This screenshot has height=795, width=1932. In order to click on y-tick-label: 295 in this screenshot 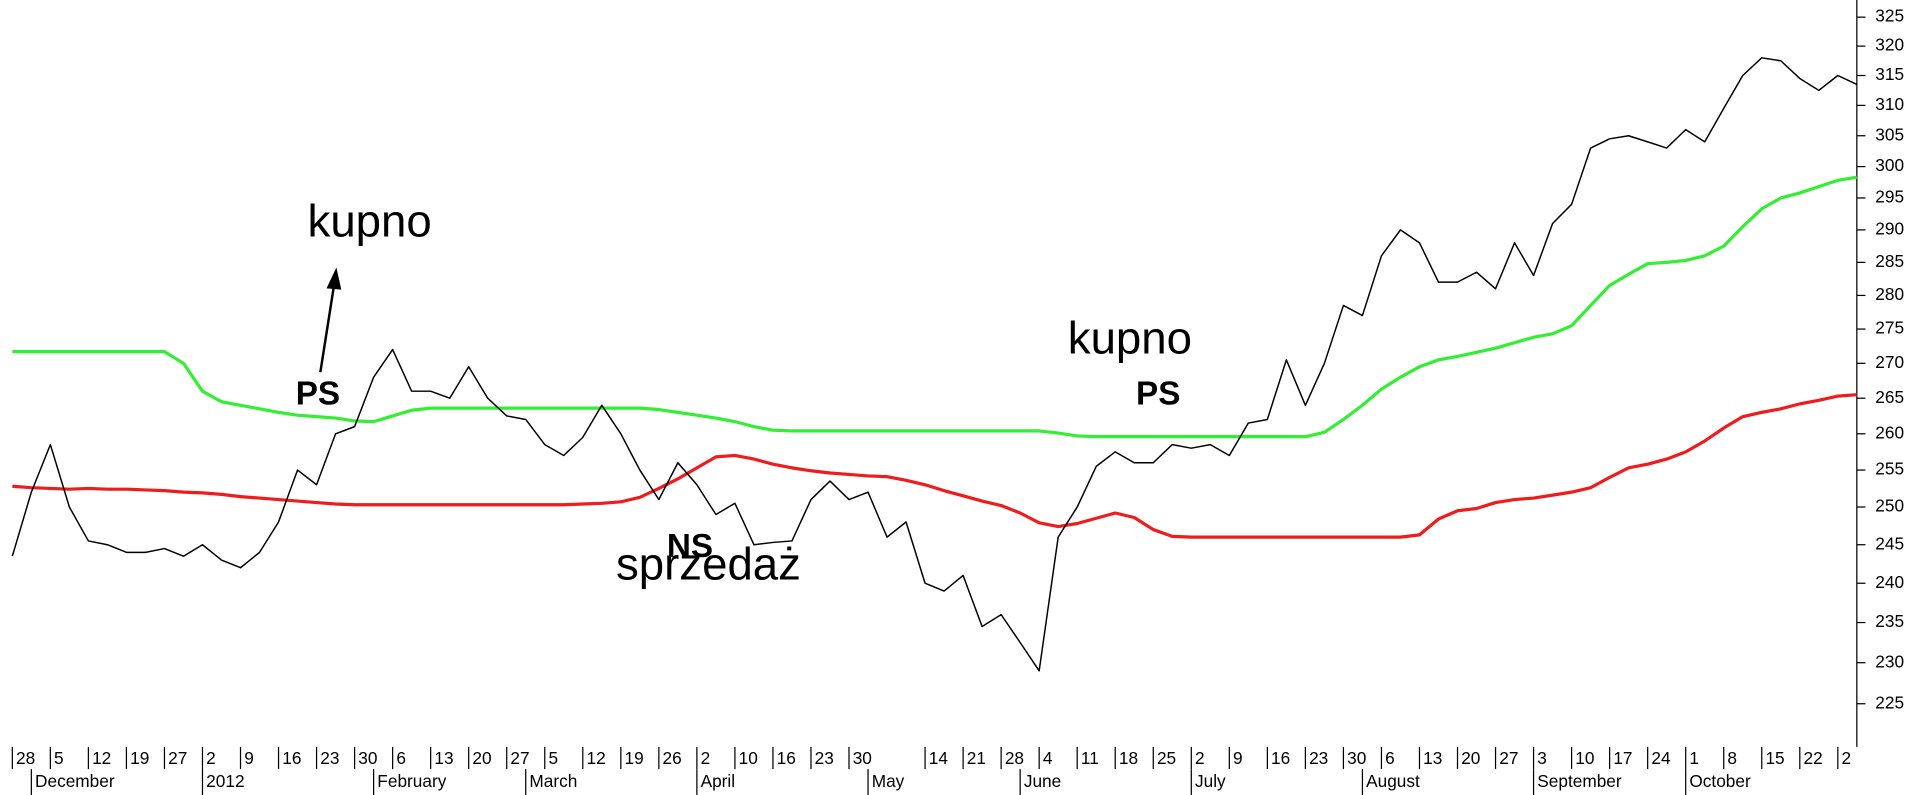, I will do `click(1889, 197)`.